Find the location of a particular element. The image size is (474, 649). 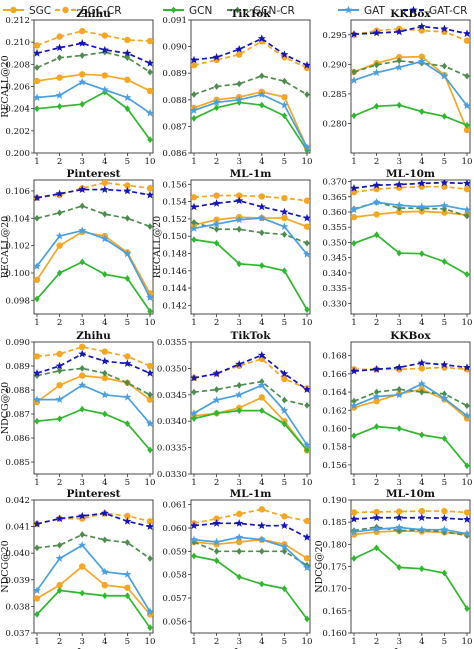

x-axis-label: Layers is located at coordinates (410, 648).